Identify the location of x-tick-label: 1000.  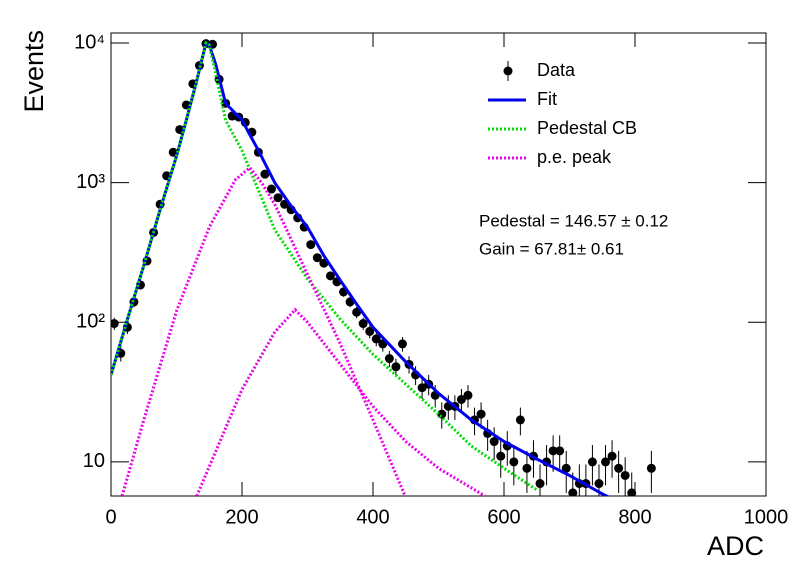
(766, 517).